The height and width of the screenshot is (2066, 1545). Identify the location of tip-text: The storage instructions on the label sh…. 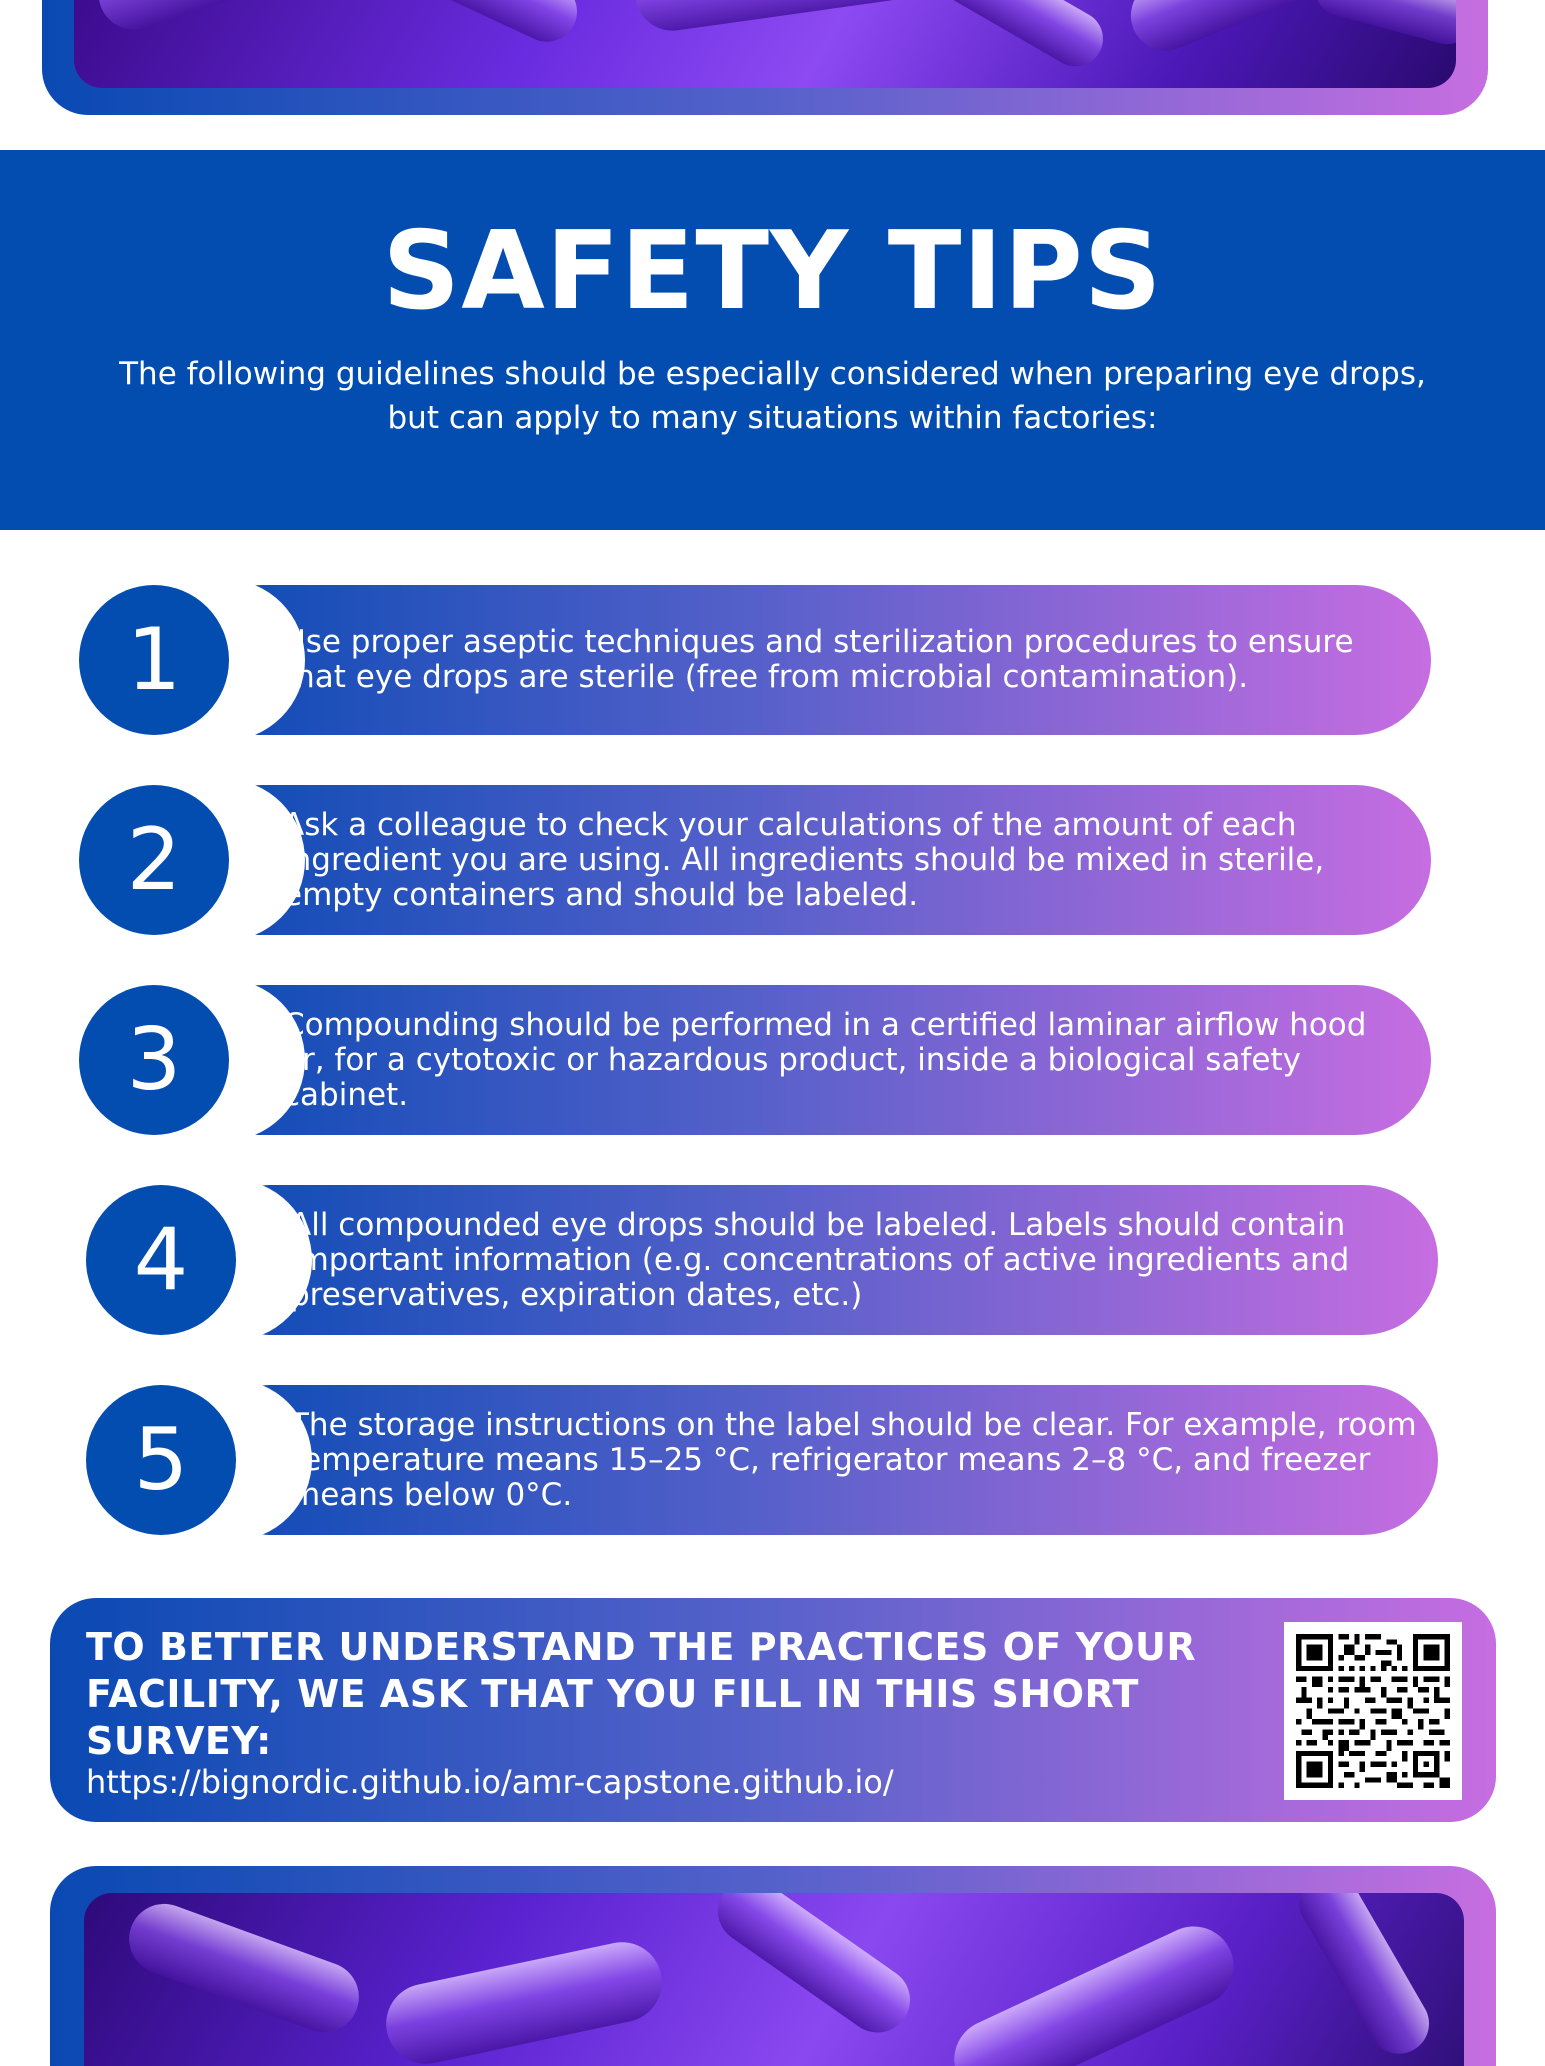
(855, 1460).